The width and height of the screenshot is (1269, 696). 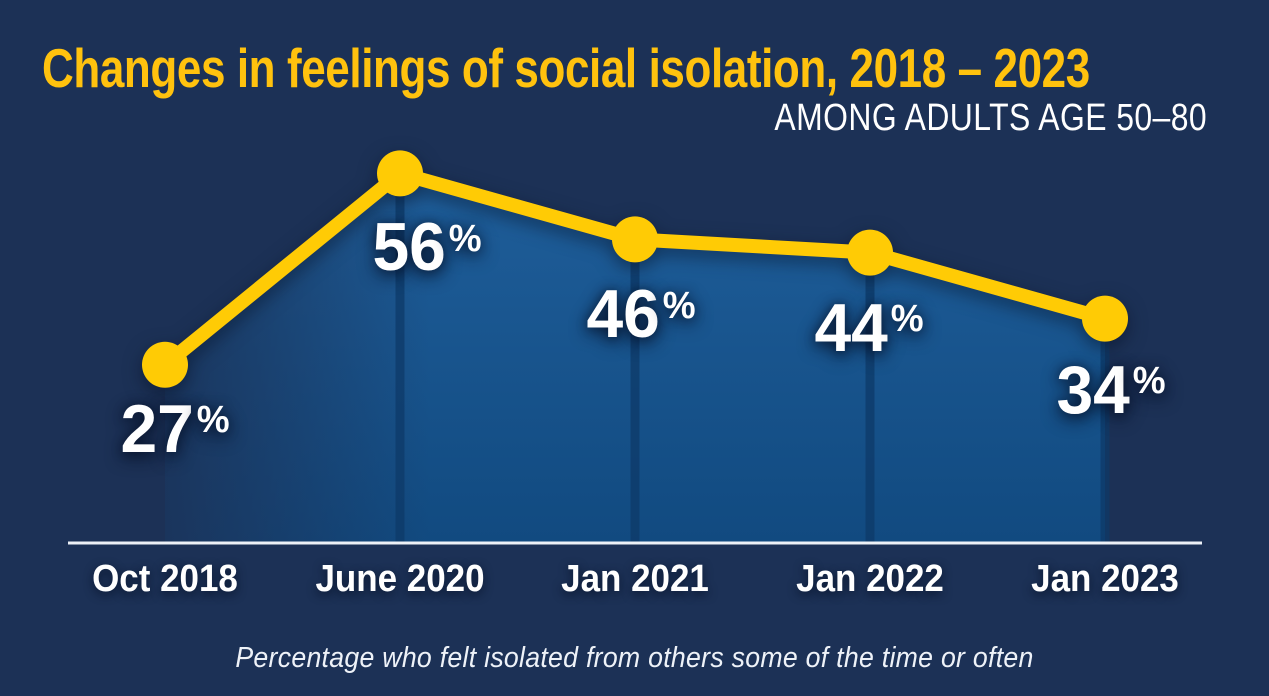 What do you see at coordinates (1093, 389) in the screenshot?
I see `value-number: 34` at bounding box center [1093, 389].